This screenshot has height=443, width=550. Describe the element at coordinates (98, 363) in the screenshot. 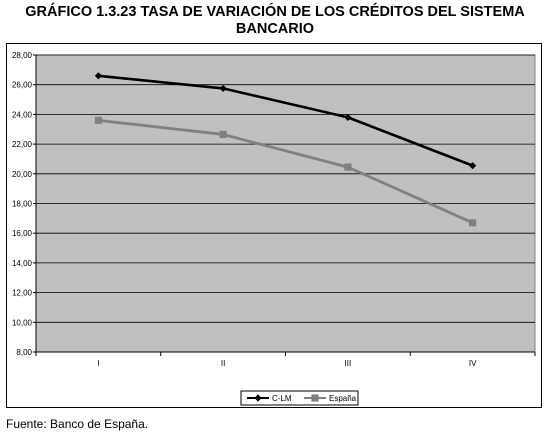

I see `x-tick-label: I` at that location.